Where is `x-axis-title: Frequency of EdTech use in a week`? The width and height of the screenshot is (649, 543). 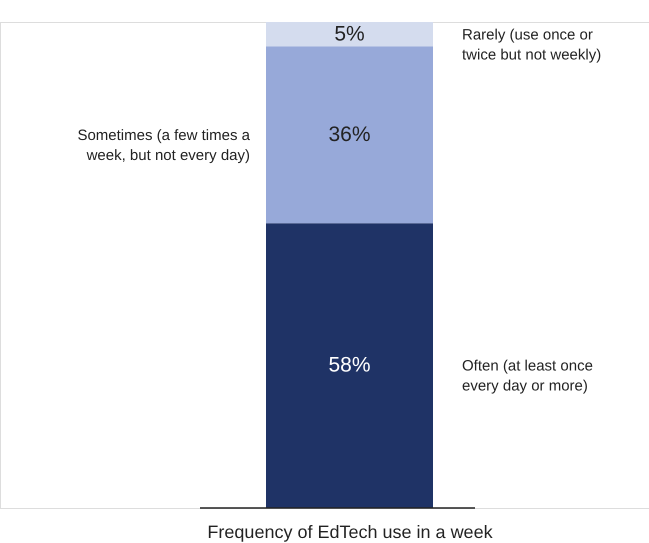 x-axis-title: Frequency of EdTech use in a week is located at coordinates (350, 532).